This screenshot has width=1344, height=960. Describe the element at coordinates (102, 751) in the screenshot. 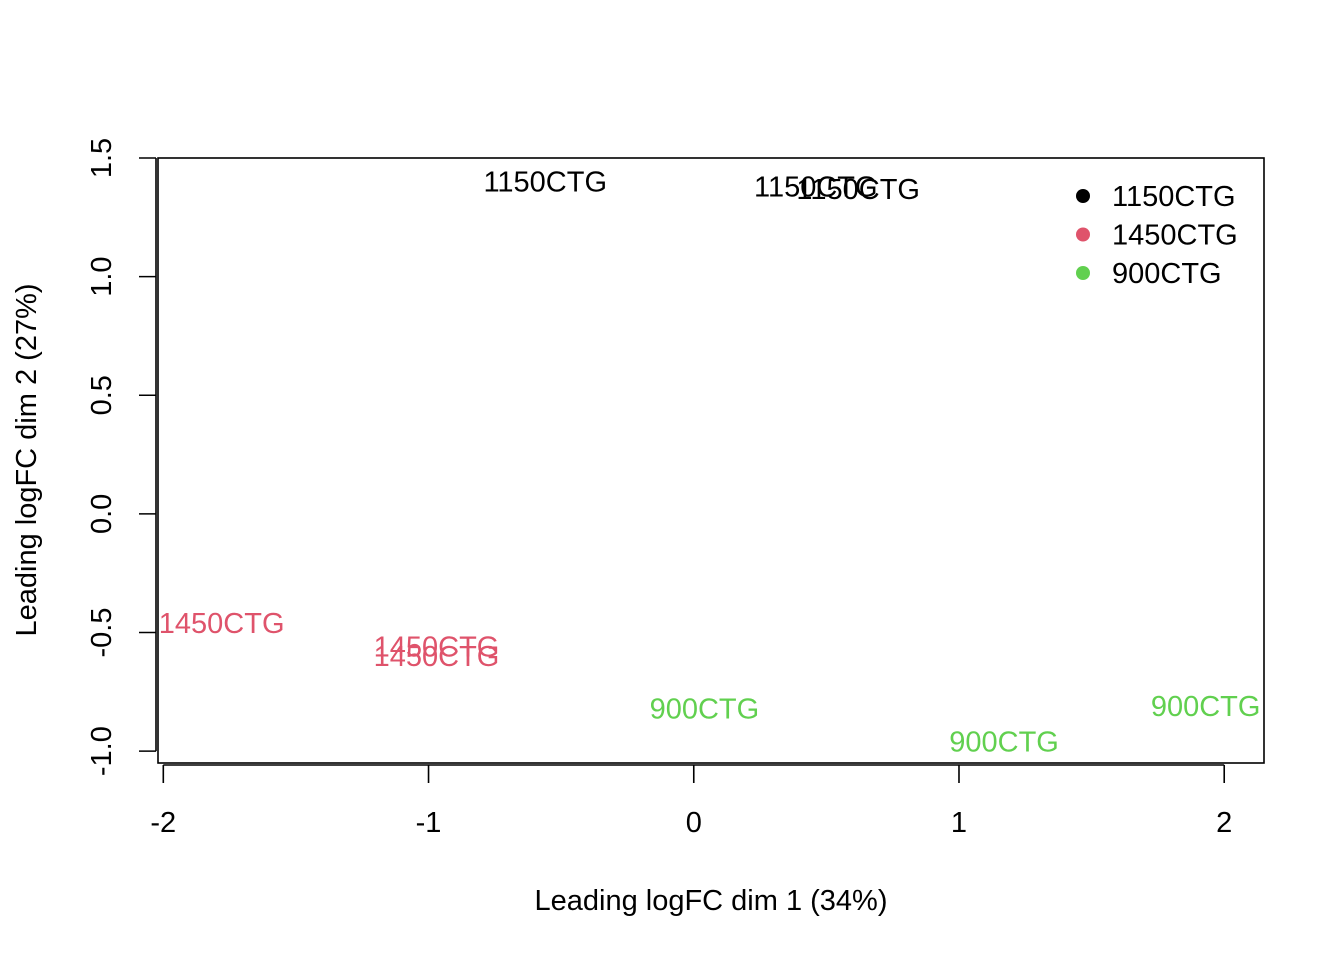

I see `y-tick-label: -1.0` at that location.